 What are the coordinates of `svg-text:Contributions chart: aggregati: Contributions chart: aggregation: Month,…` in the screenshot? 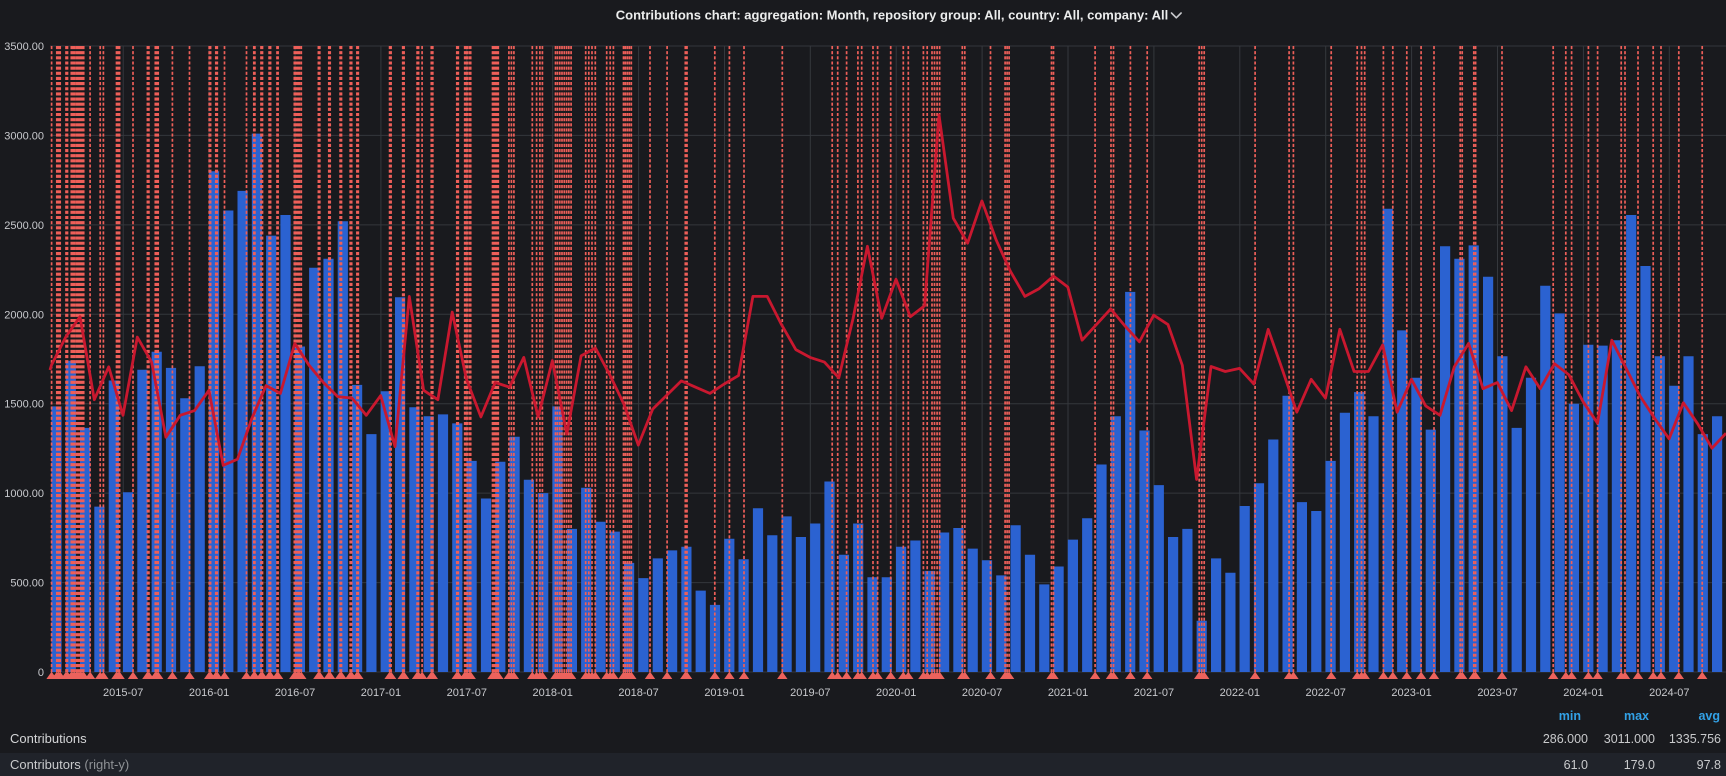 It's located at (892, 15).